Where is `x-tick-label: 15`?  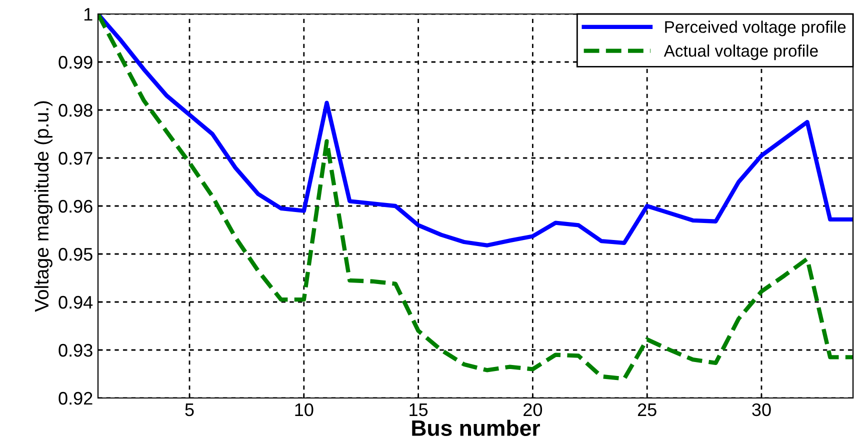 x-tick-label: 15 is located at coordinates (419, 410).